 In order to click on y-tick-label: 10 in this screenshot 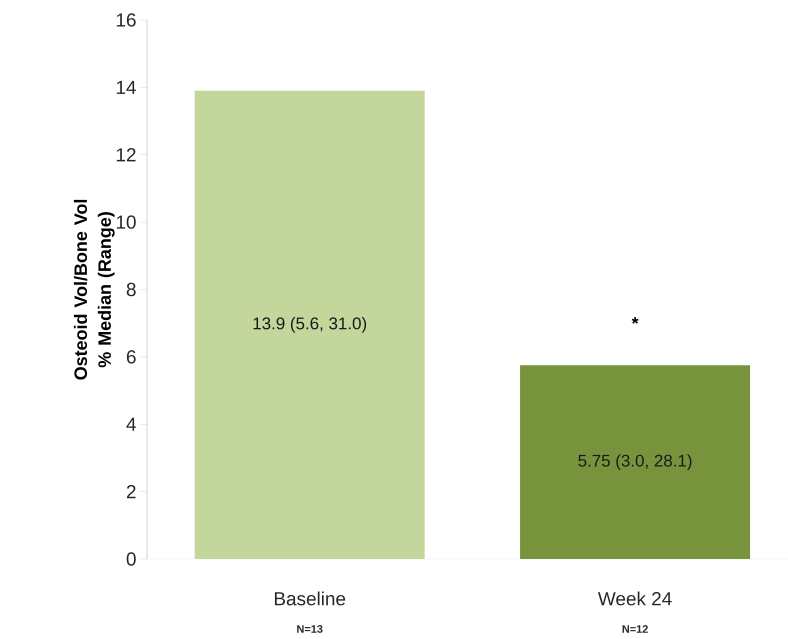, I will do `click(126, 222)`.